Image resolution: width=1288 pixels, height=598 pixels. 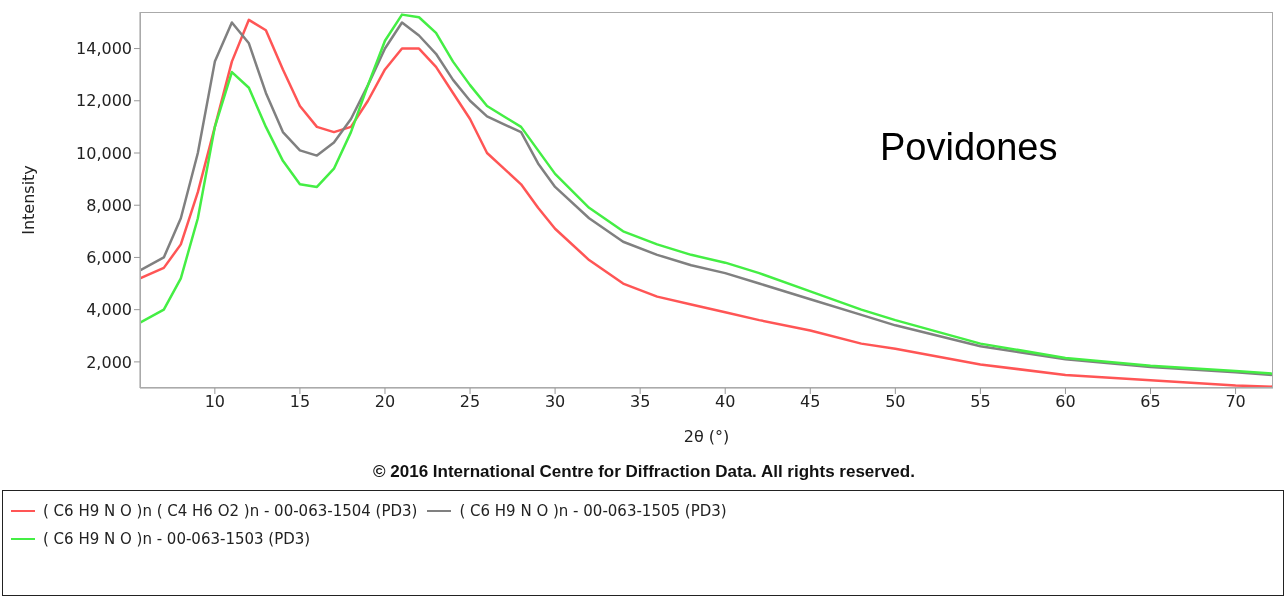 I want to click on x-tick-label: 45, so click(x=810, y=402).